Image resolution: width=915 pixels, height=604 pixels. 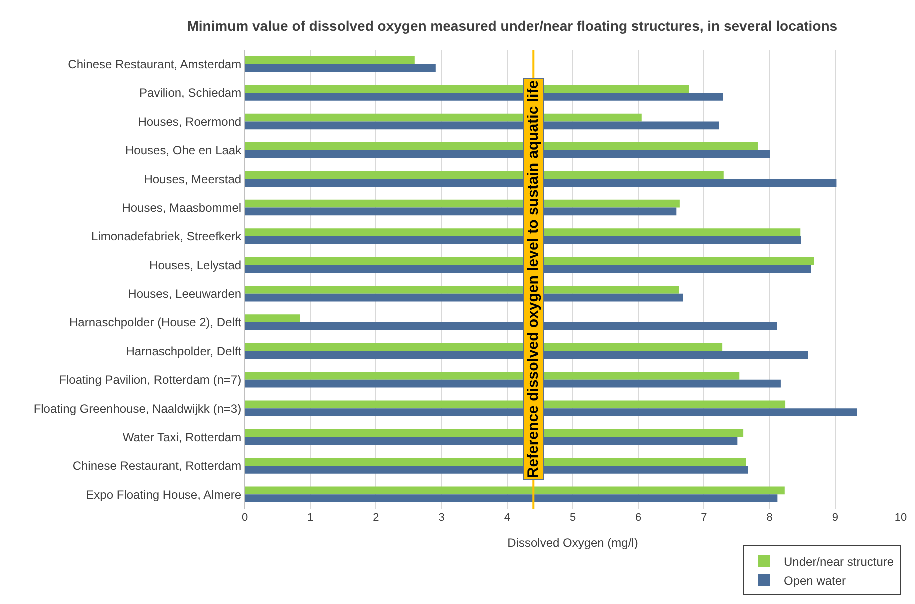 I want to click on y-tick-label: Harnaschpolder (House 2), Delft, so click(x=156, y=323).